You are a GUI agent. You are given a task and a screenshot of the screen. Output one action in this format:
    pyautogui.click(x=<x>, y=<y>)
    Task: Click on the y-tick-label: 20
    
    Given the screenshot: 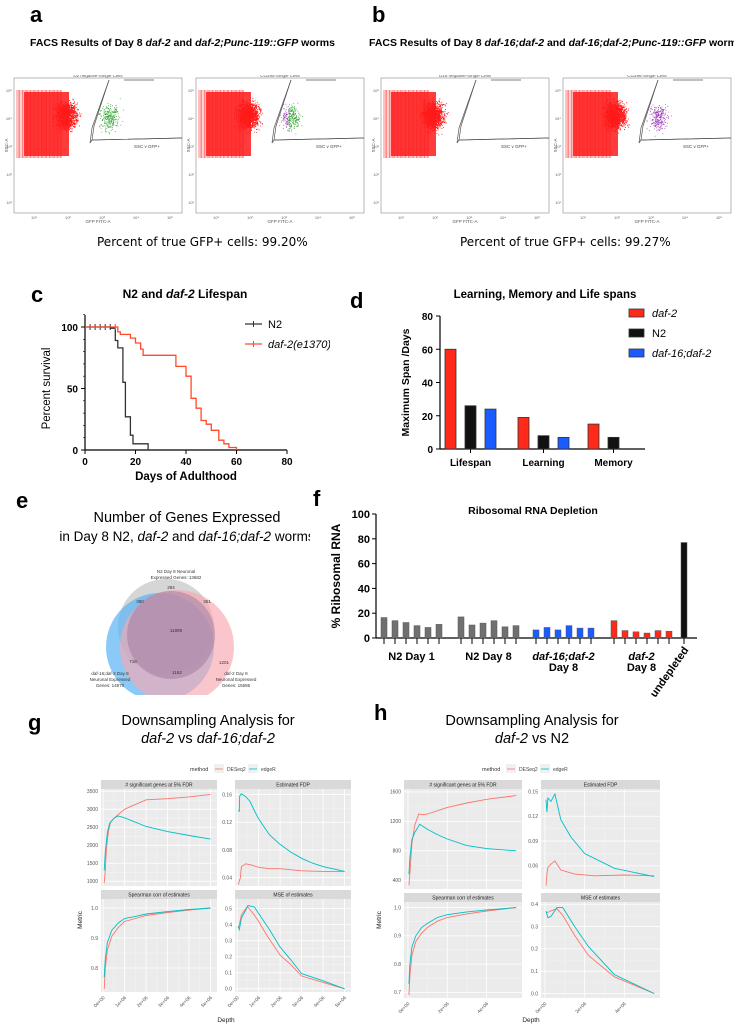 What is the action you would take?
    pyautogui.click(x=428, y=417)
    